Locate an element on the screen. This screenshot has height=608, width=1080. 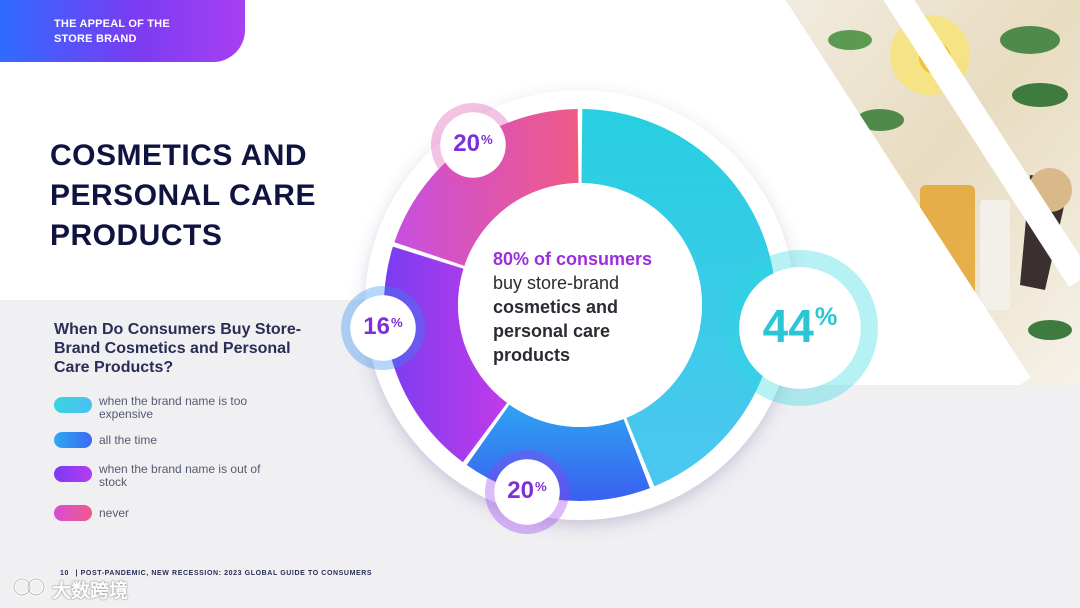
watermark-logo-icon is located at coordinates (29, 587).